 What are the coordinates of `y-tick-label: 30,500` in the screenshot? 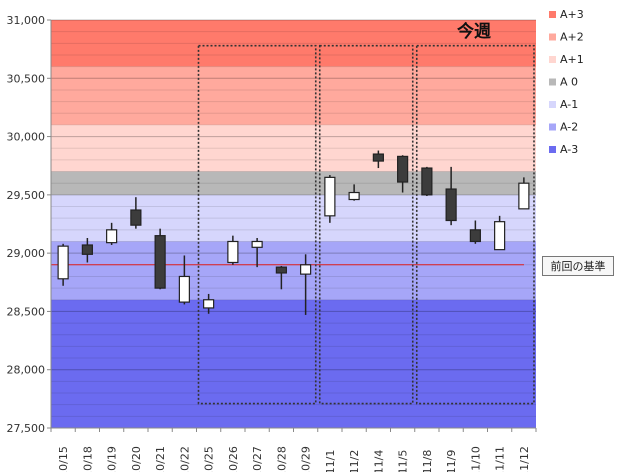 It's located at (26, 78).